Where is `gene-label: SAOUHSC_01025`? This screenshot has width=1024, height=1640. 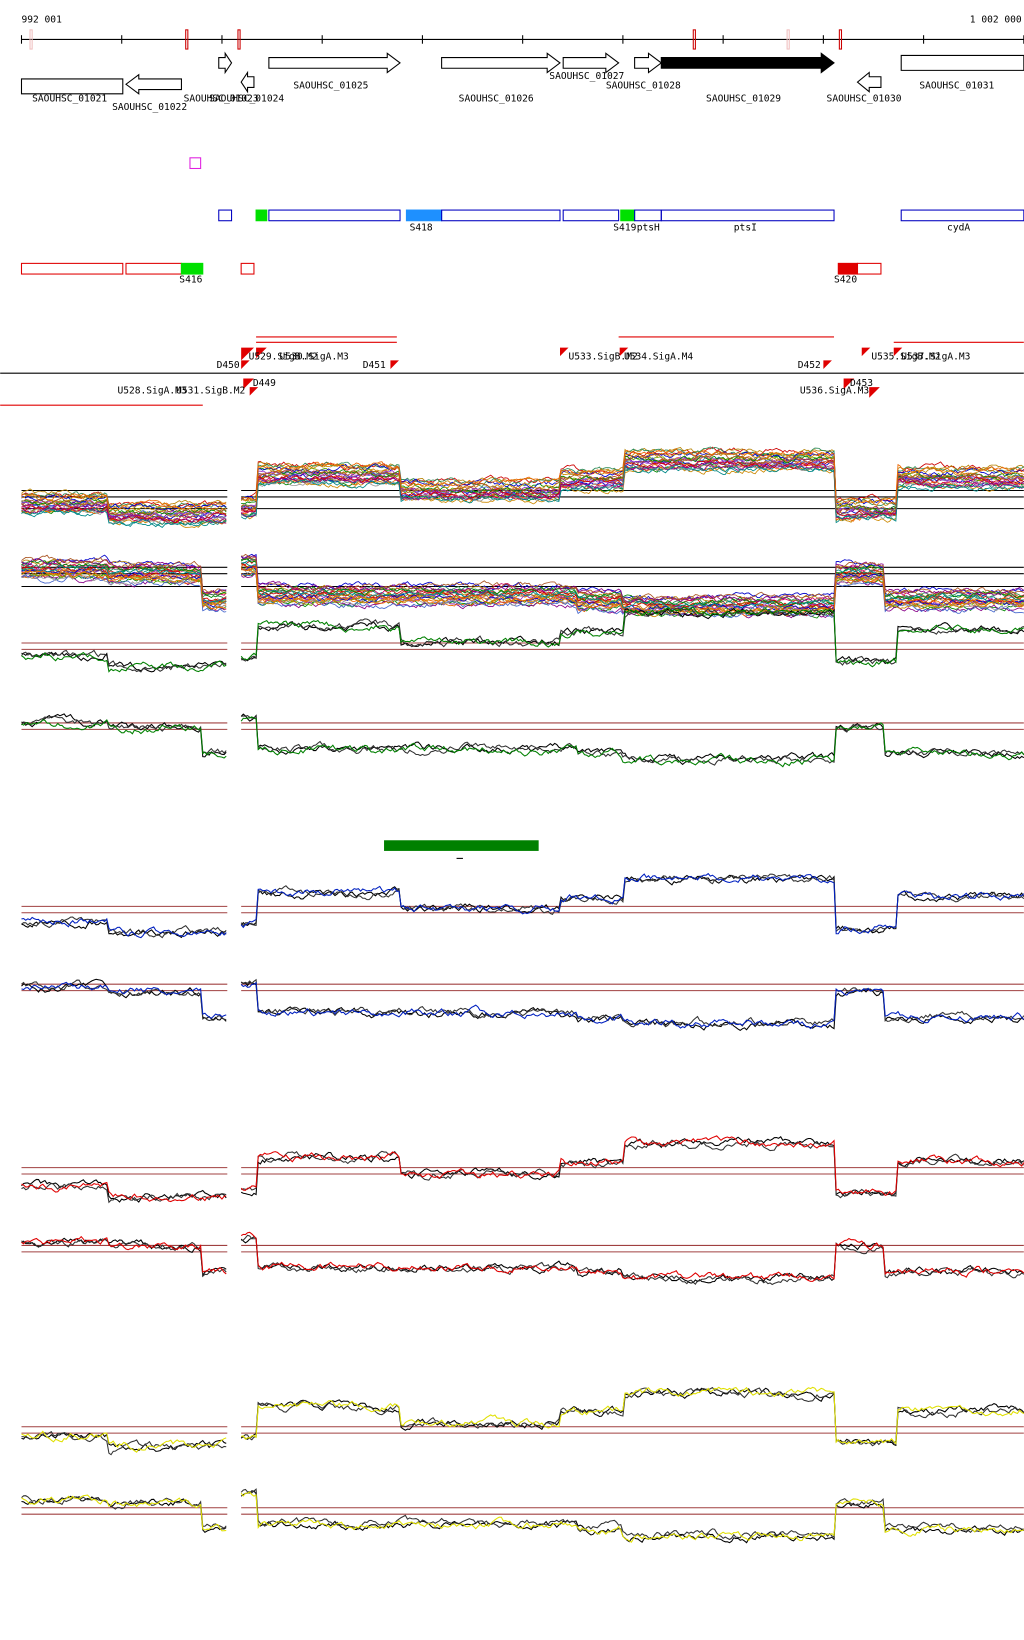
gene-label: SAOUHSC_01025 is located at coordinates (330, 86).